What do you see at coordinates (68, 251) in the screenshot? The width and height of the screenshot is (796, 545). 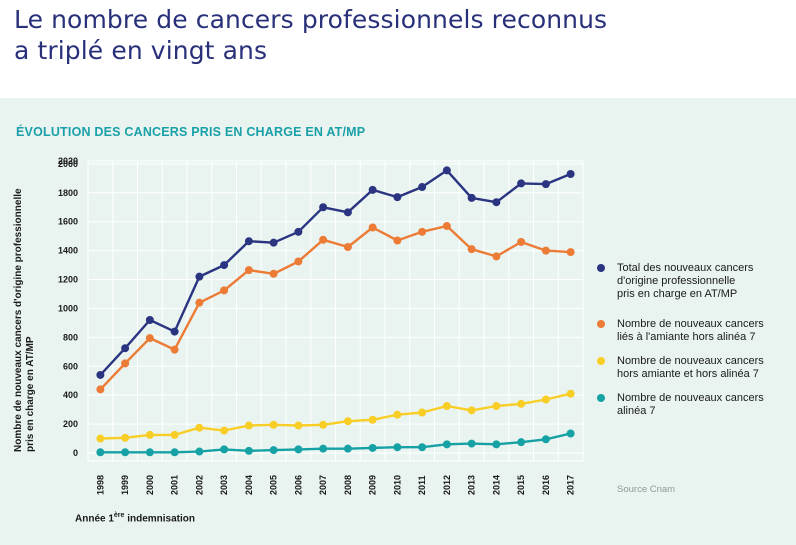 I see `y-tick-label: 1400` at bounding box center [68, 251].